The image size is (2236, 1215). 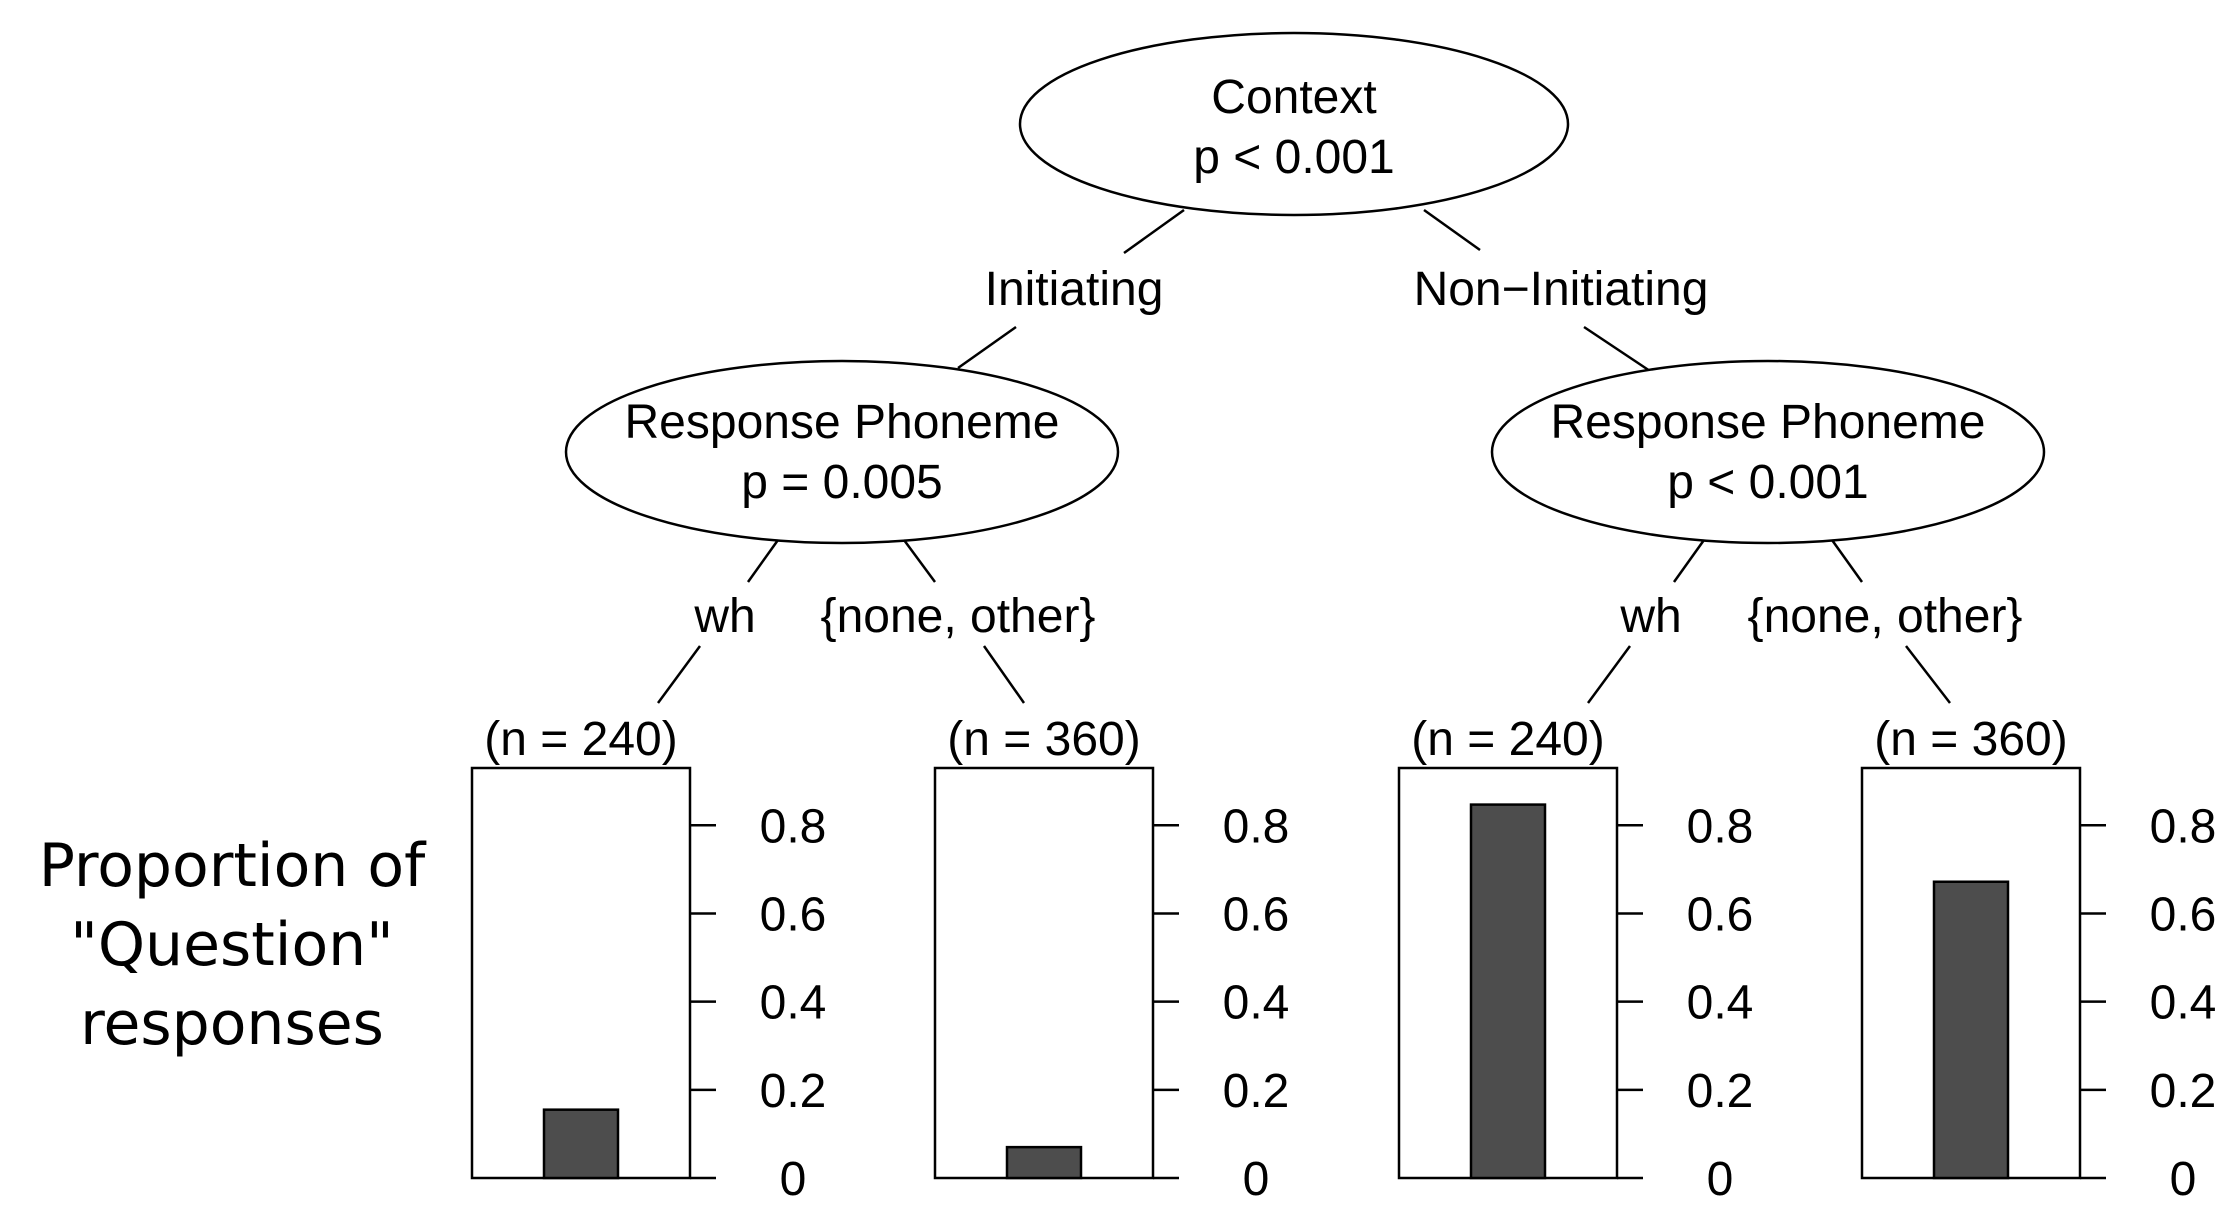 I want to click on edge-label-left-wh: wh, so click(x=724, y=616).